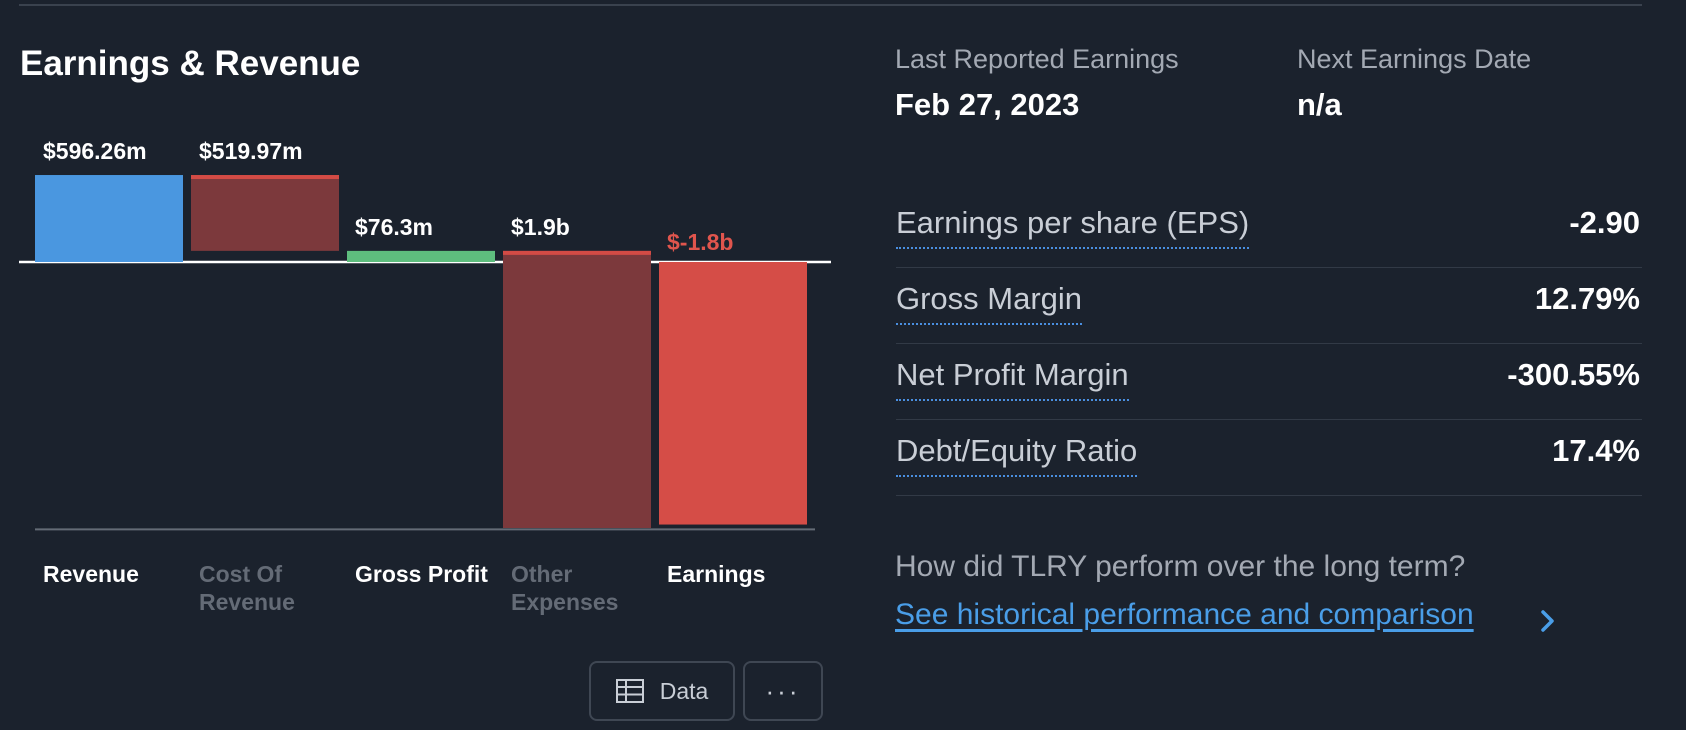 This screenshot has height=730, width=1686. What do you see at coordinates (1604, 222) in the screenshot?
I see `metric-value-eps: -2.90` at bounding box center [1604, 222].